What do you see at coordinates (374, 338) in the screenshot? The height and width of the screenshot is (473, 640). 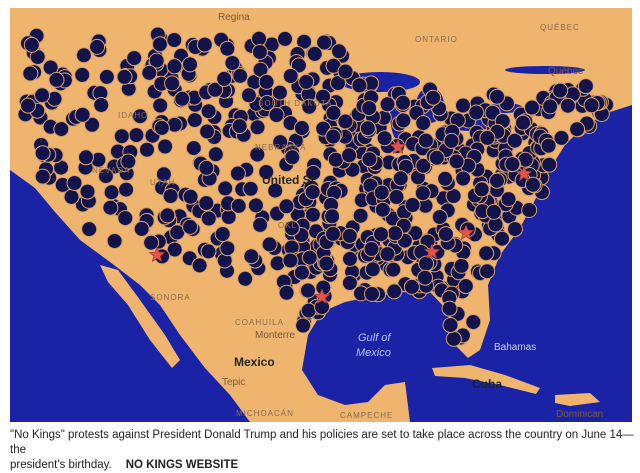 I see `map-label: Gulf of` at bounding box center [374, 338].